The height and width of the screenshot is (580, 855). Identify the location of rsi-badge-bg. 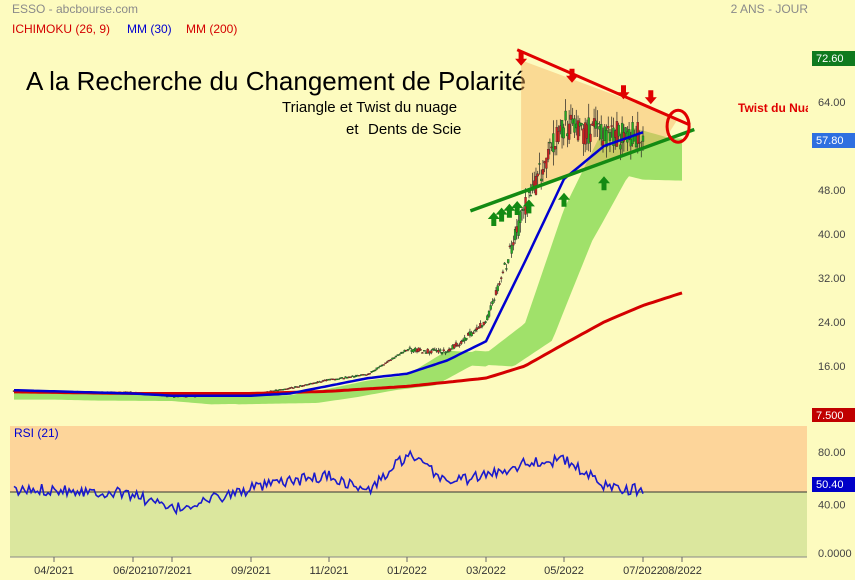
(833, 484).